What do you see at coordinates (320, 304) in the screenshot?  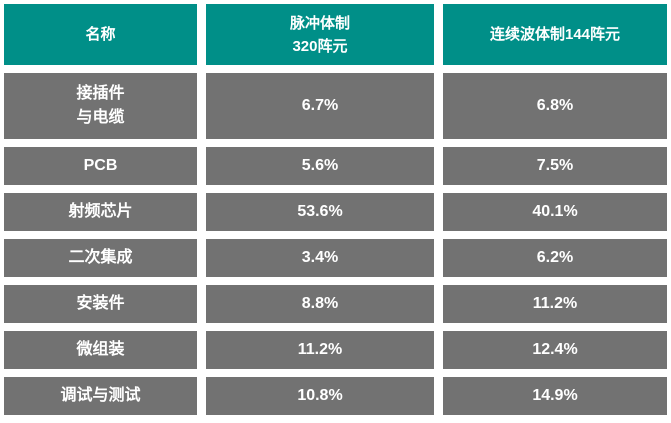 I see `pulse-320-value-cell: 8.8%` at bounding box center [320, 304].